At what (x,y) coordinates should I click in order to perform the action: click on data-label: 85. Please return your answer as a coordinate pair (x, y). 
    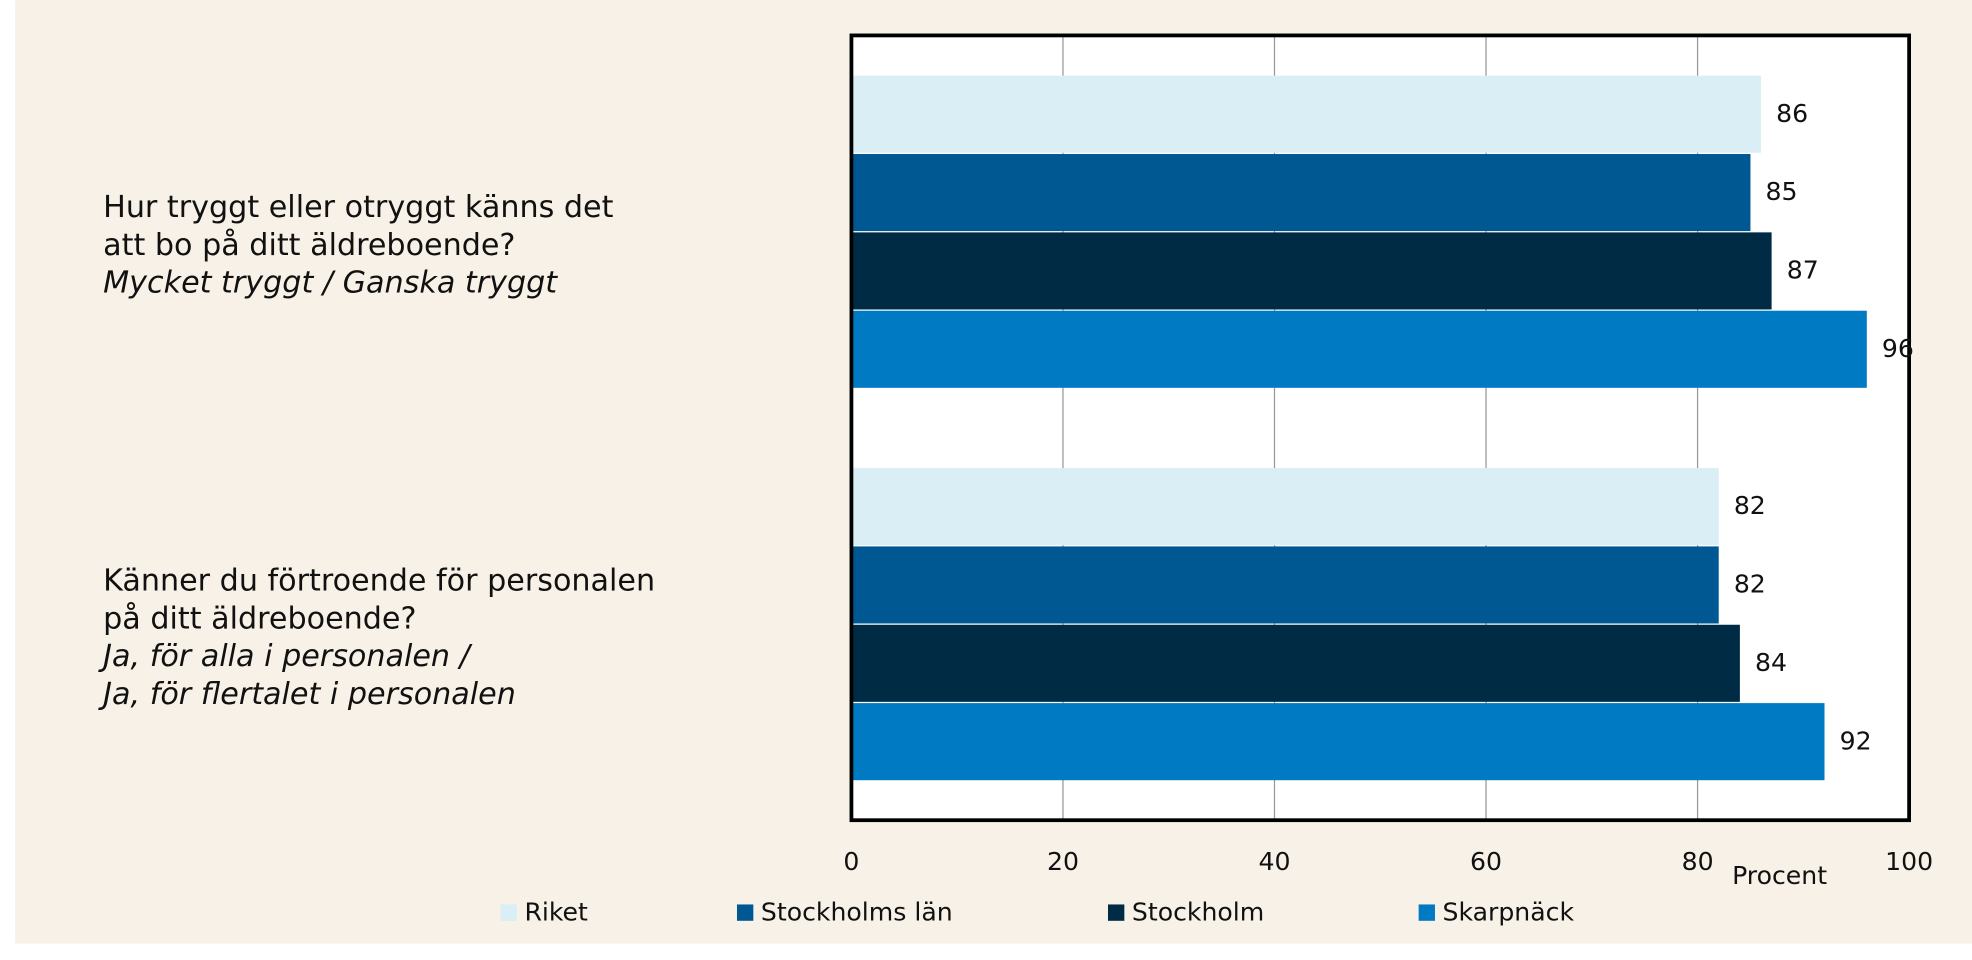
    Looking at the image, I should click on (1782, 191).